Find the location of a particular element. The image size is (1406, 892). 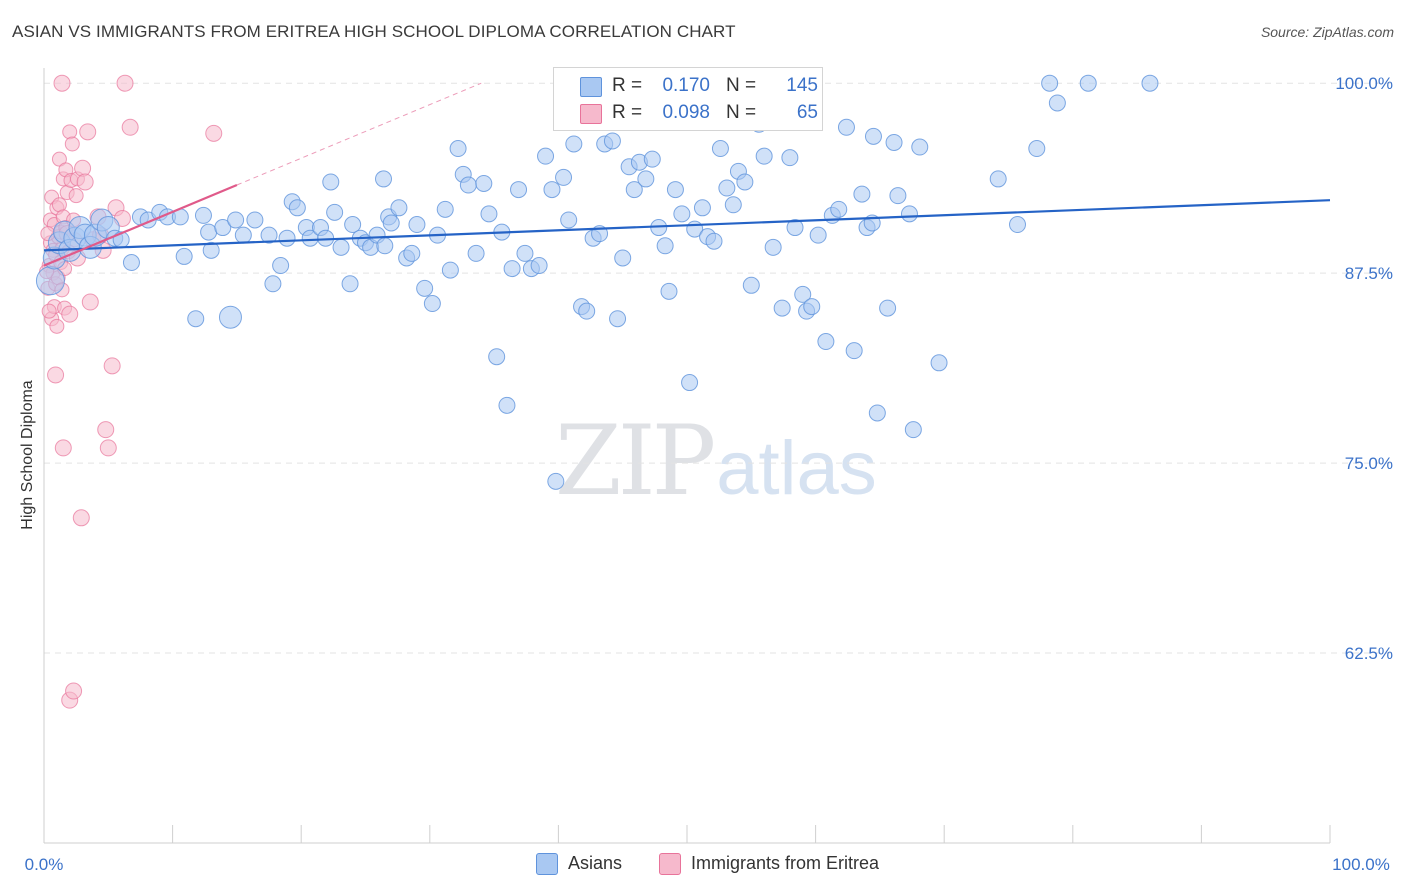

n-label: N = is located at coordinates (741, 85).